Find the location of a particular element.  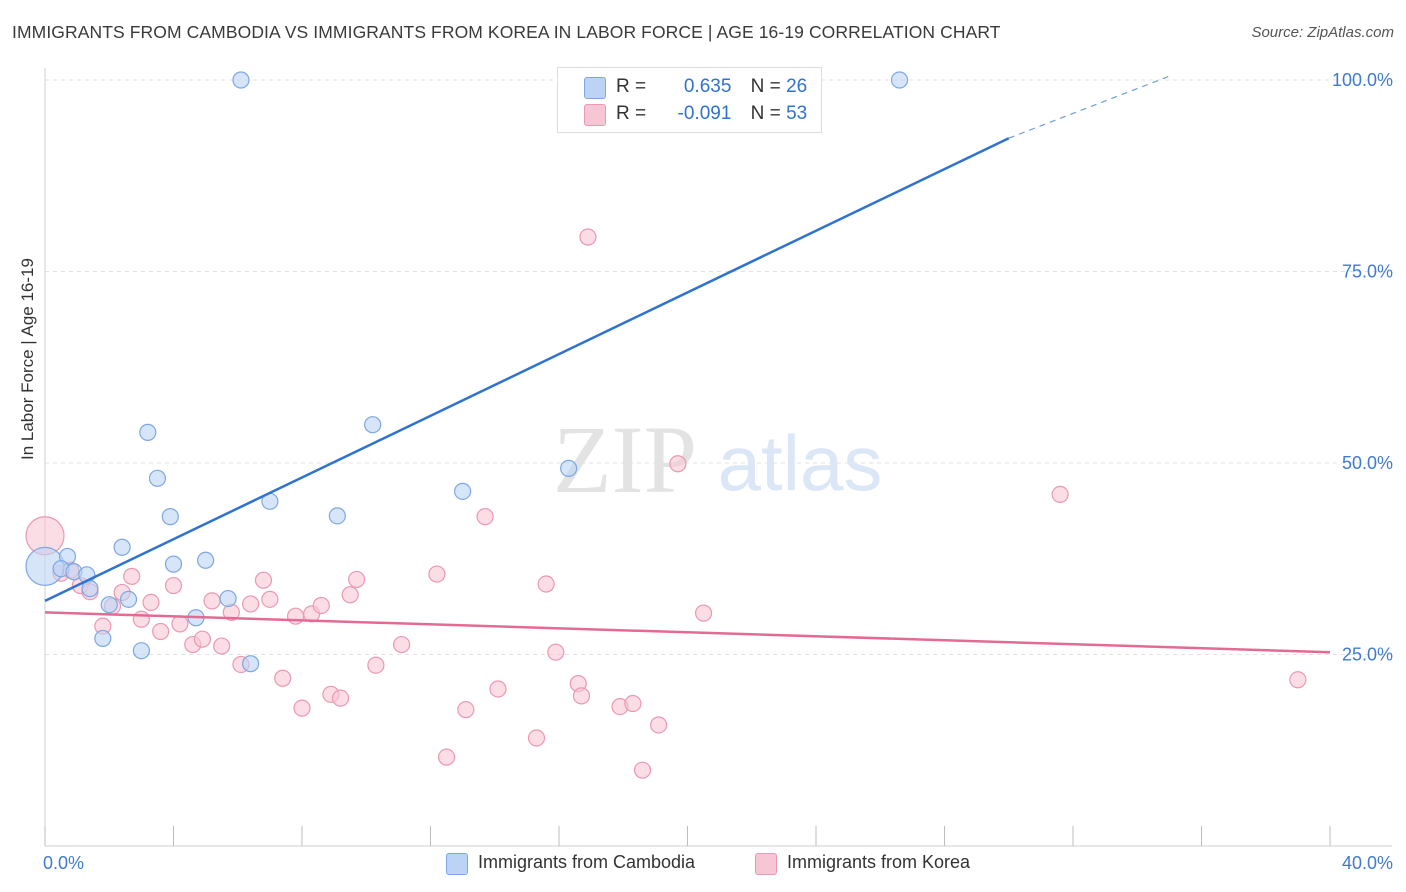

bottom-legend-label-cambodia: Immigrants from Cambodia is located at coordinates (587, 862).